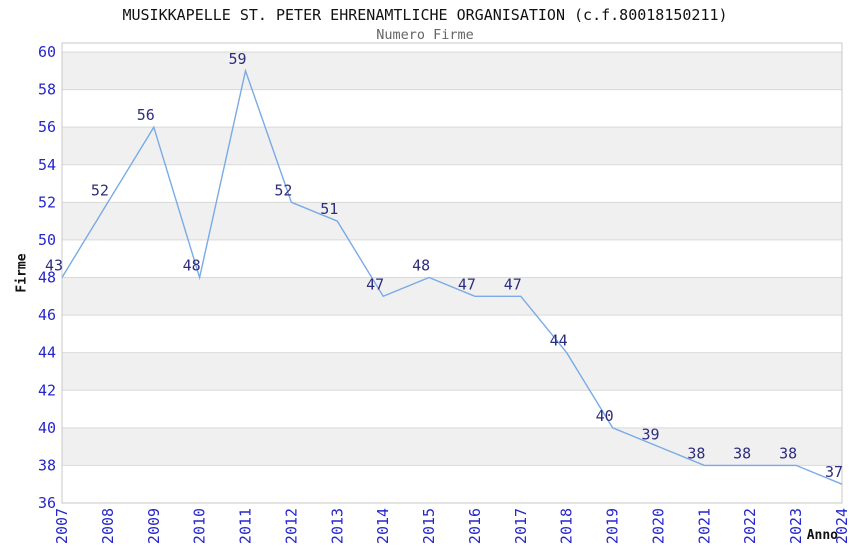 This screenshot has width=850, height=550. What do you see at coordinates (47, 503) in the screenshot?
I see `y-tick-label: 36` at bounding box center [47, 503].